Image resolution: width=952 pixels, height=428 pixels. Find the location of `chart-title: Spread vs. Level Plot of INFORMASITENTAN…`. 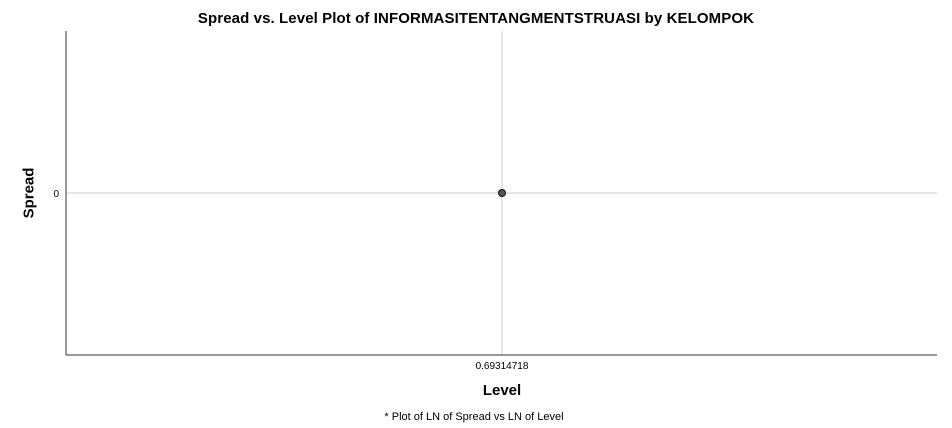

chart-title: Spread vs. Level Plot of INFORMASITENTAN… is located at coordinates (476, 18).